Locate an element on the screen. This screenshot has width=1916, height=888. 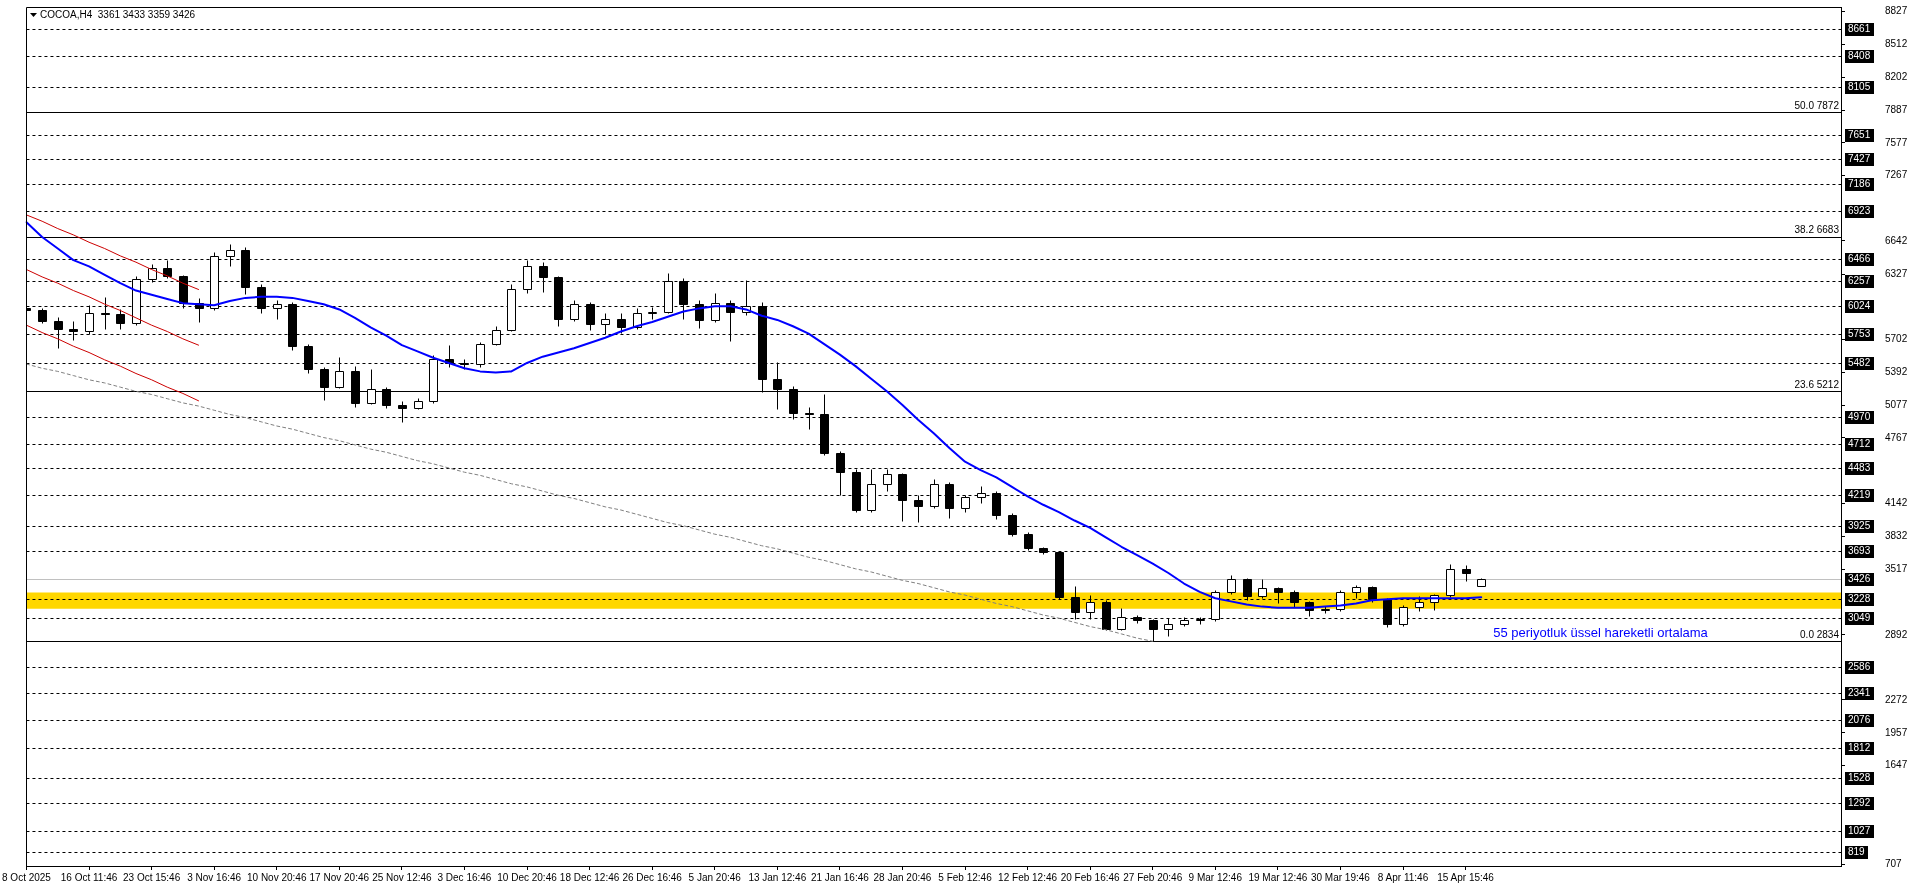
annotation: 38.2 6683 is located at coordinates (1817, 230).